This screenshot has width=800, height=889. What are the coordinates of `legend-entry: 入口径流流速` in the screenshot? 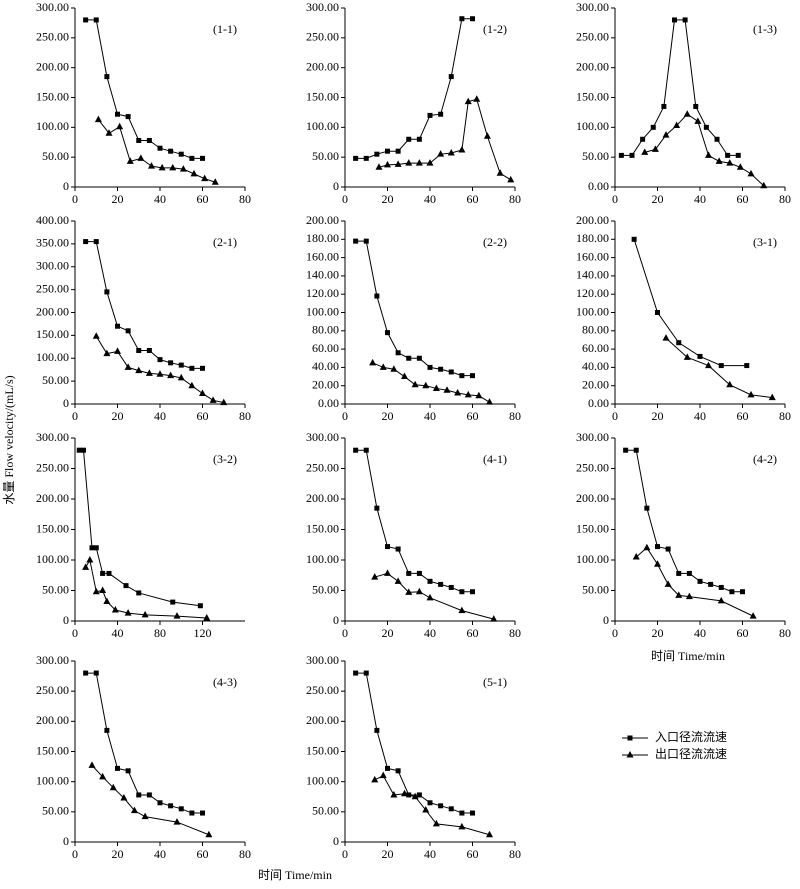 It's located at (674, 737).